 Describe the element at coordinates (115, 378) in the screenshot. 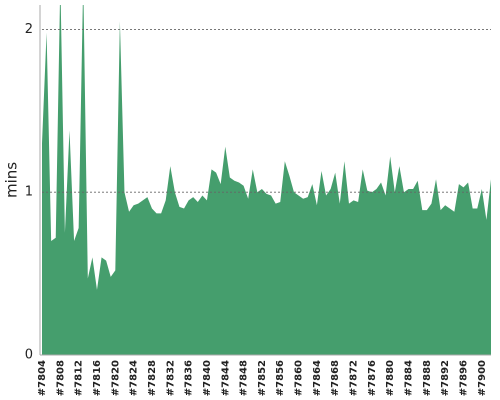

I see `x-tick-label: #7820` at that location.